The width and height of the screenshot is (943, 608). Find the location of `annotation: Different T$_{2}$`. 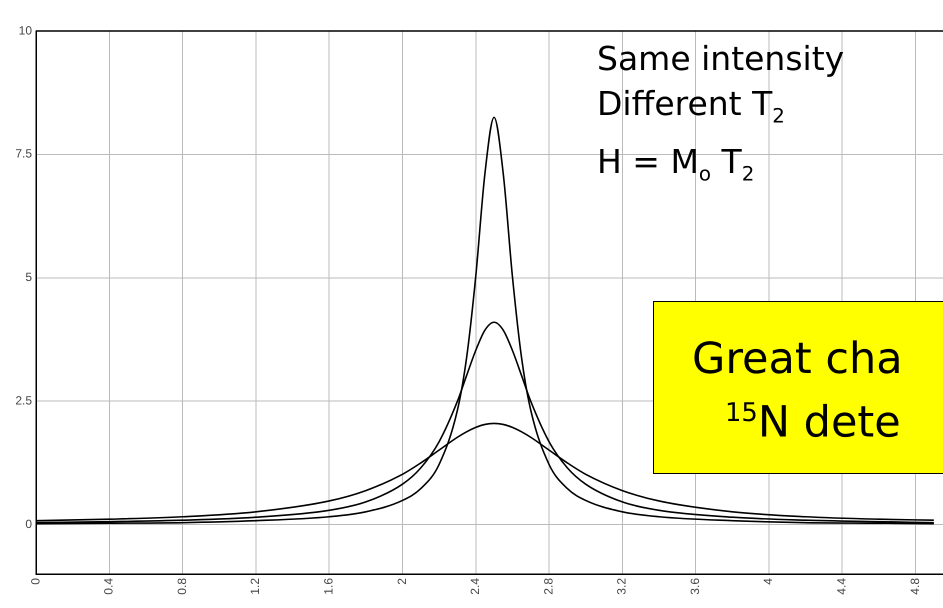

annotation: Different T$_{2}$ is located at coordinates (691, 106).